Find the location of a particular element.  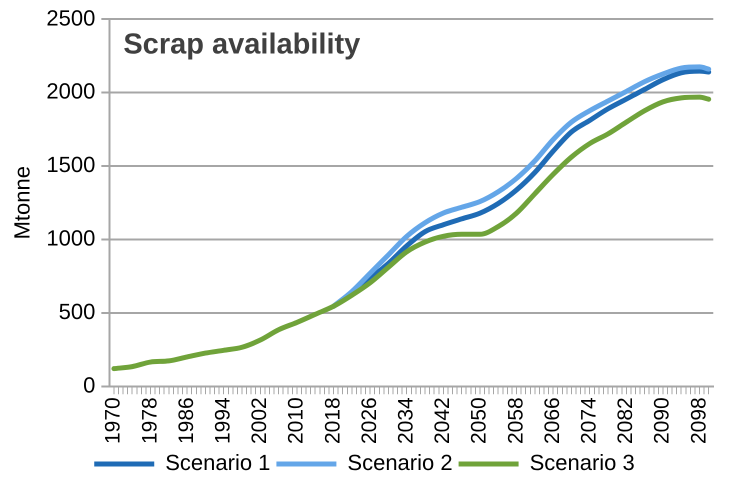

y-tick-label: 2500 is located at coordinates (71, 17).